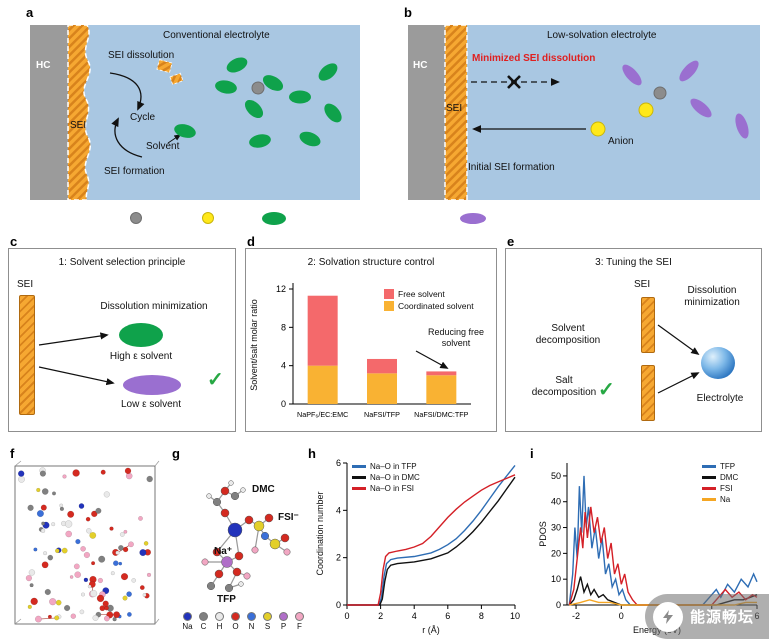  What do you see at coordinates (49, 112) in the screenshot?
I see `hc-electrode-block` at bounding box center [49, 112].